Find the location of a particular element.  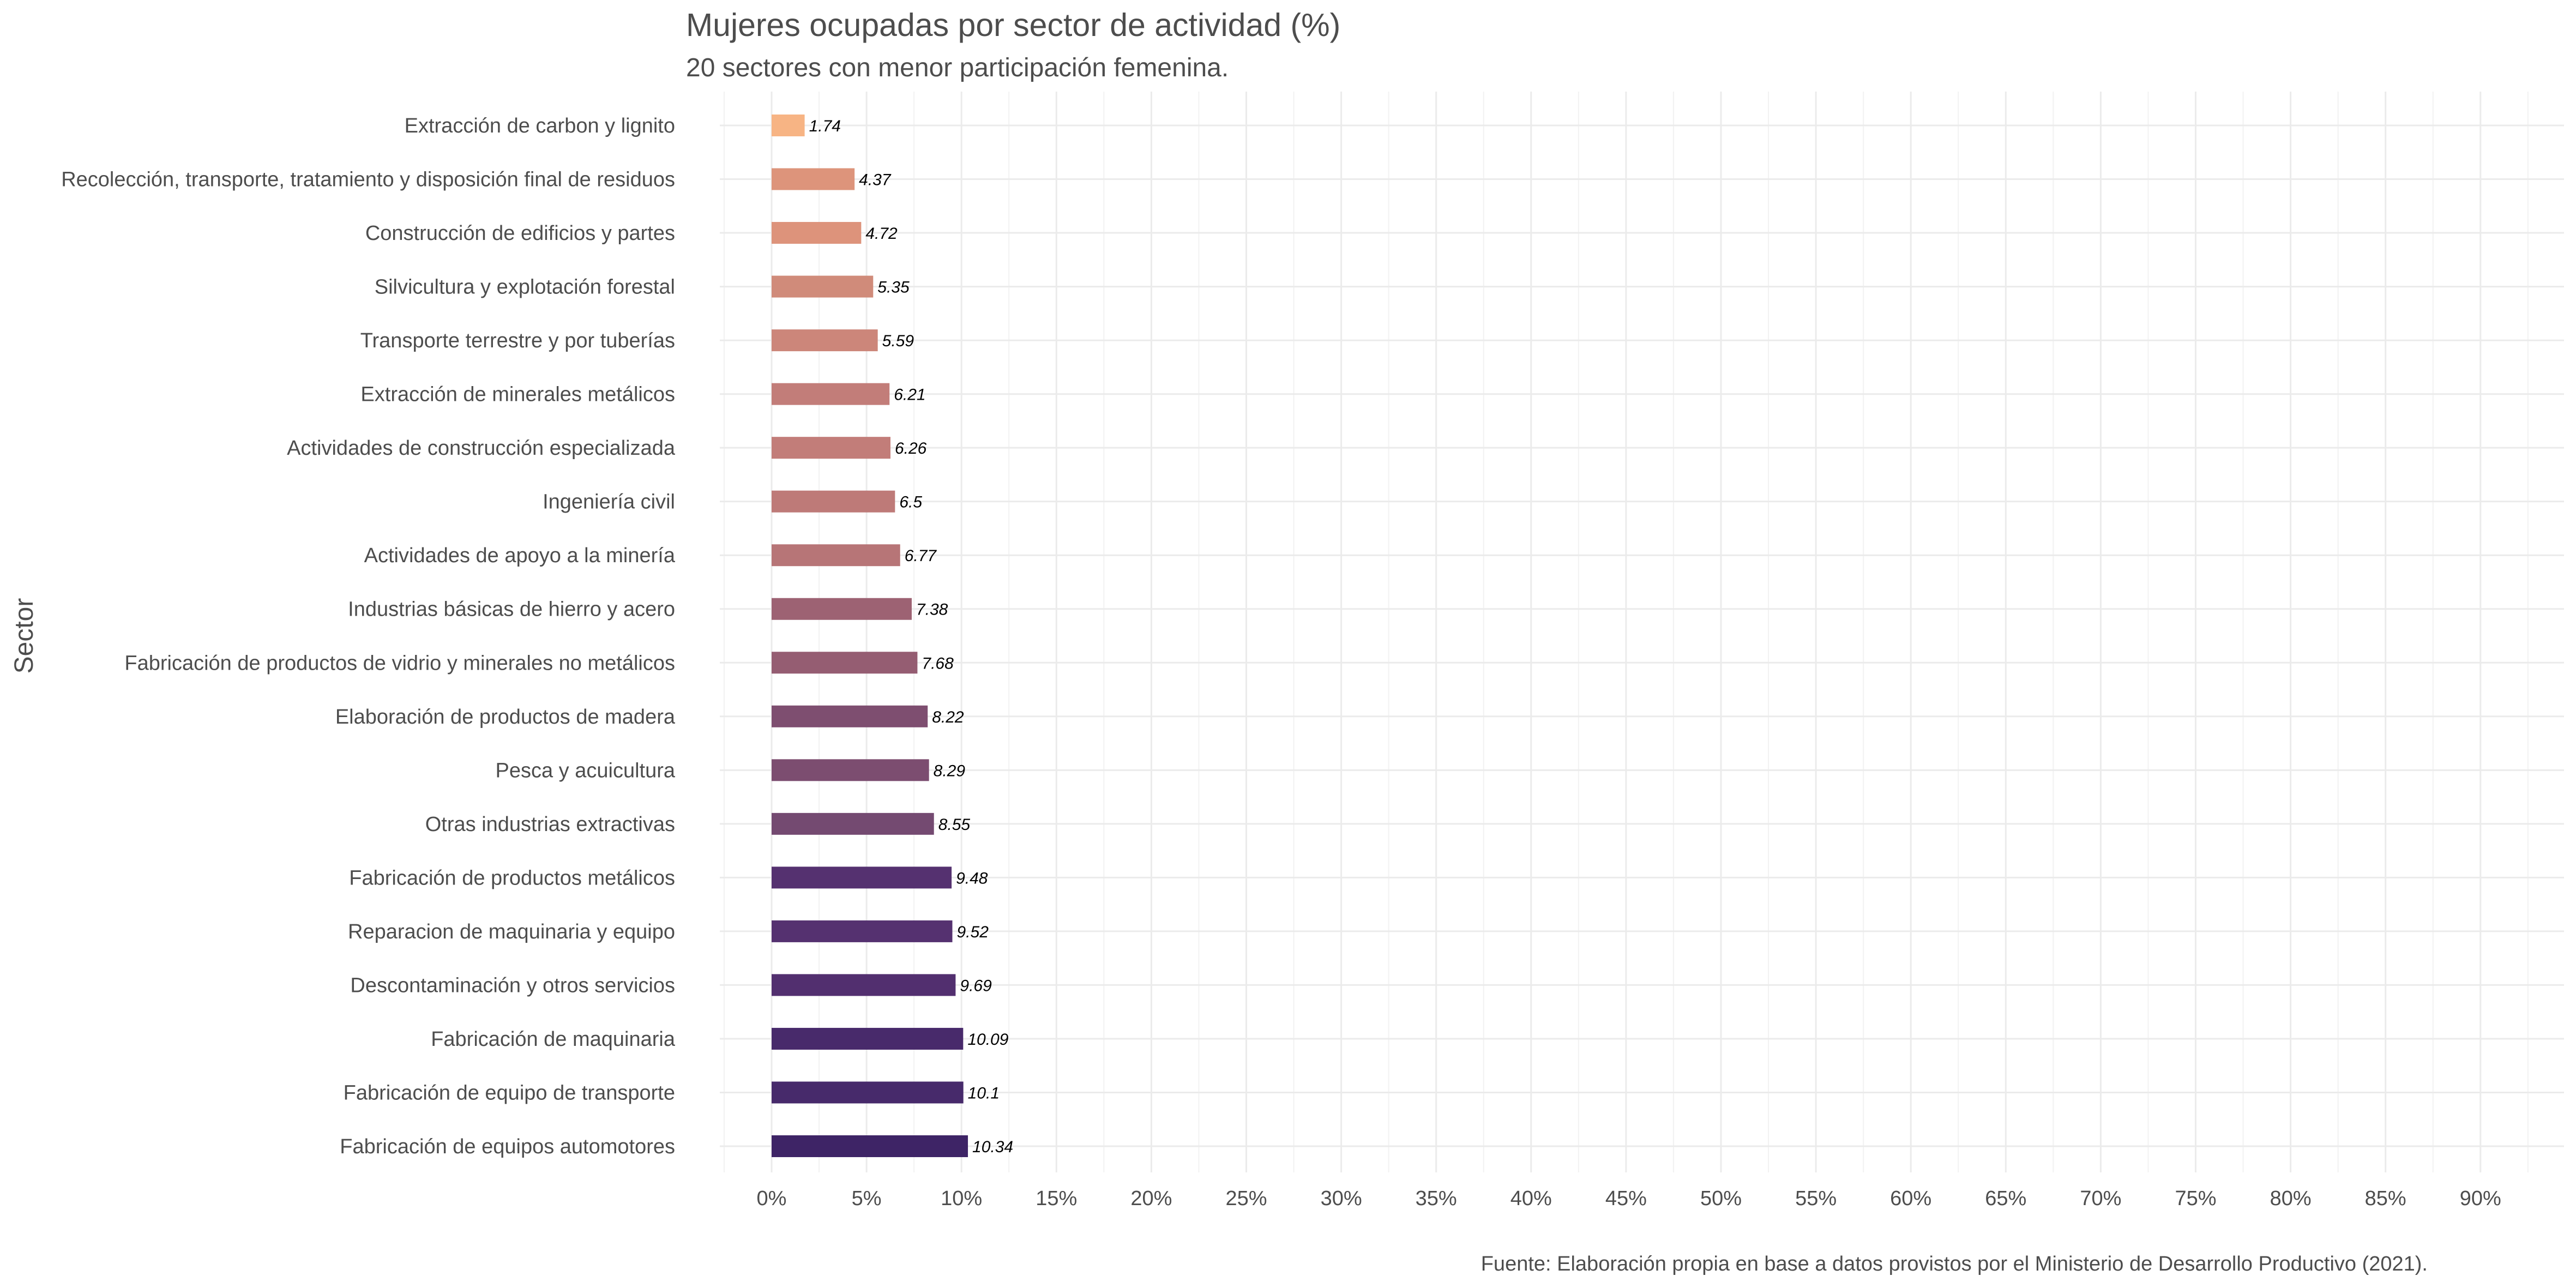

y-tick-label: Pesca y acuicultura is located at coordinates (586, 770).